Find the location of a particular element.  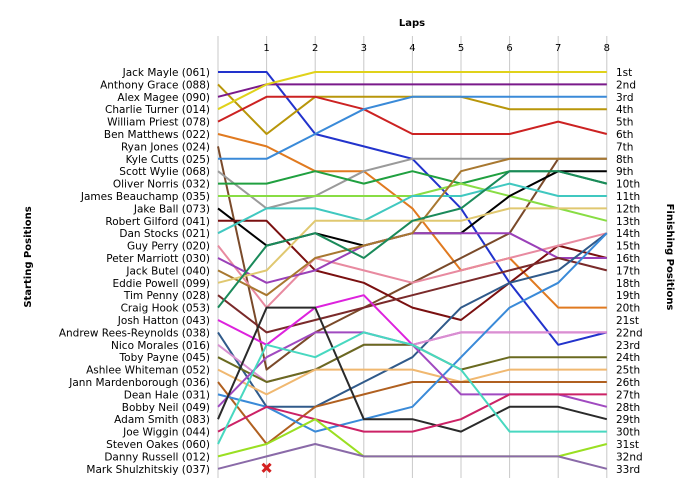

starting-position-label: Jake Ball (073) is located at coordinates (171, 209).